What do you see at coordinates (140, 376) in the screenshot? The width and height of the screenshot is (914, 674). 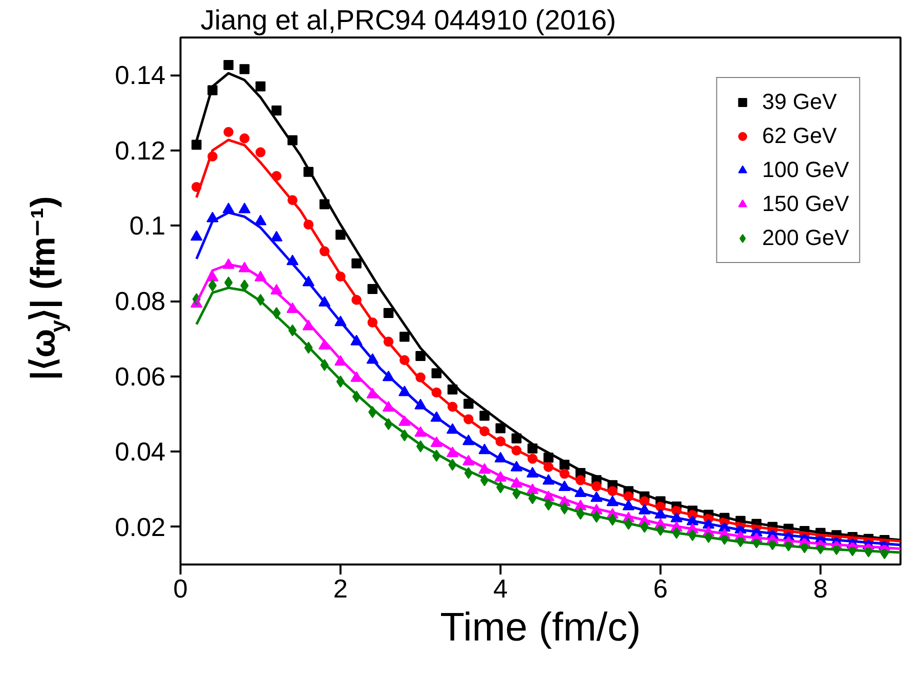 I see `y-tick-label: 0.06` at bounding box center [140, 376].